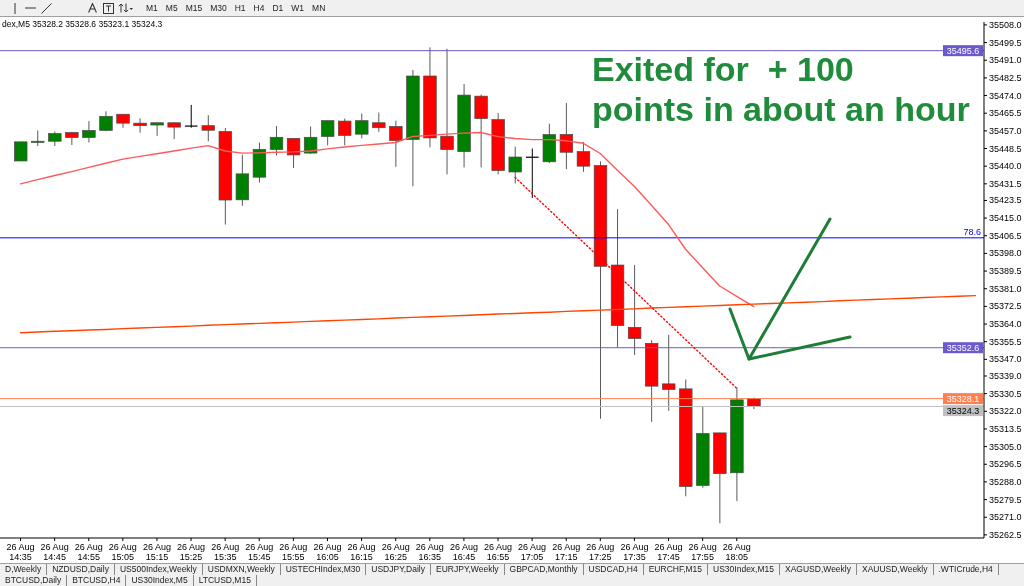  I want to click on text: USDCAD,H4, so click(613, 569).